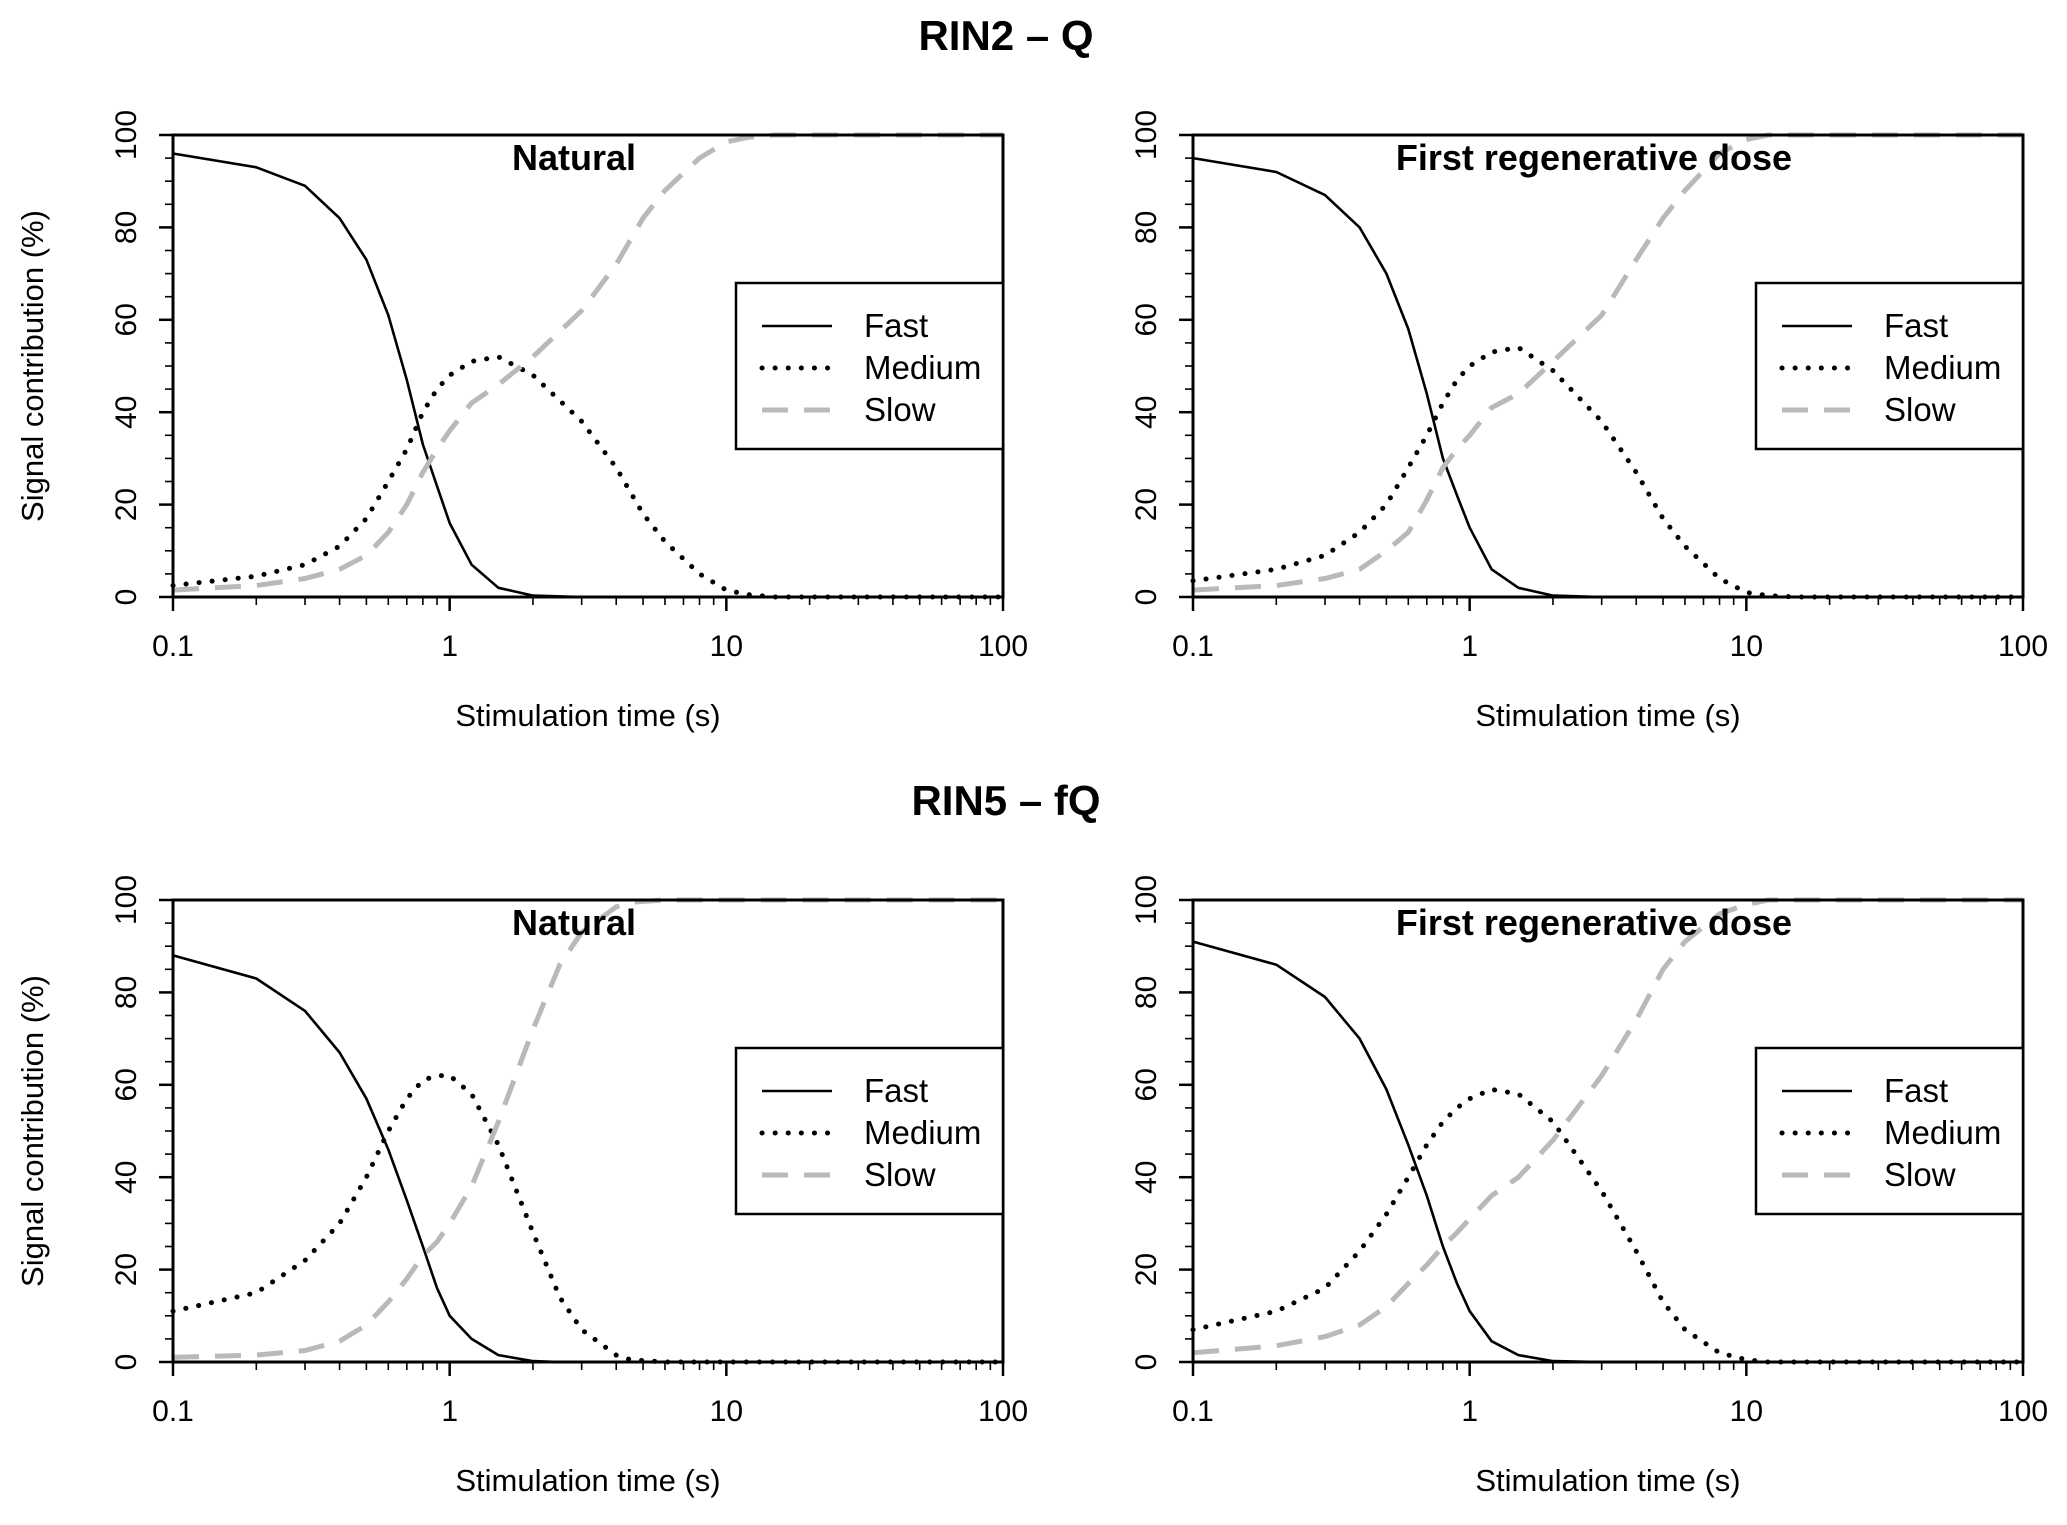  I want to click on series-line-medium, so click(1608, 472).